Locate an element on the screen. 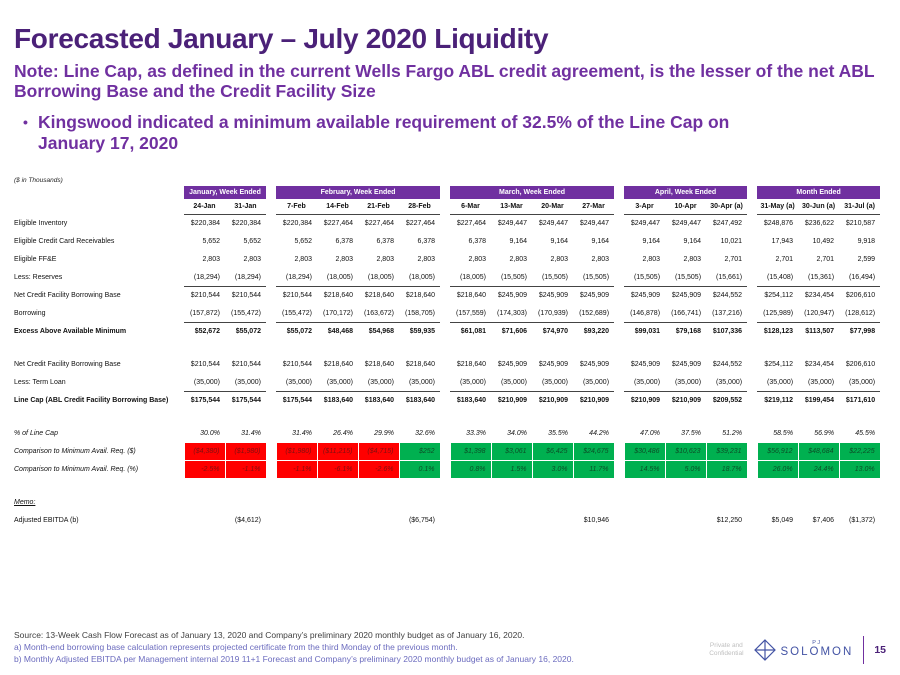 The height and width of the screenshot is (675, 900). table-cell: $30,486 is located at coordinates (644, 451).